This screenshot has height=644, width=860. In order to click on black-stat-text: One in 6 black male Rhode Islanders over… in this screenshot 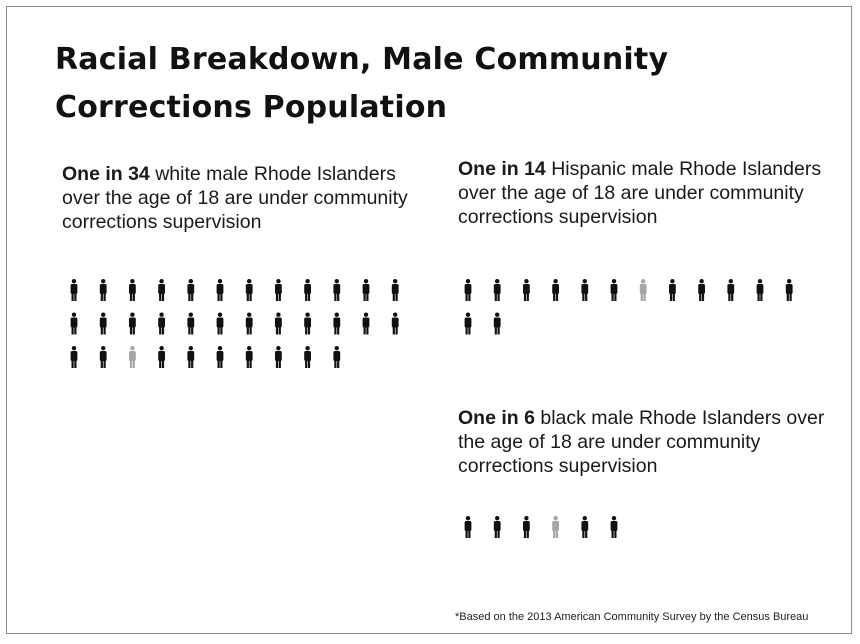, I will do `click(650, 442)`.